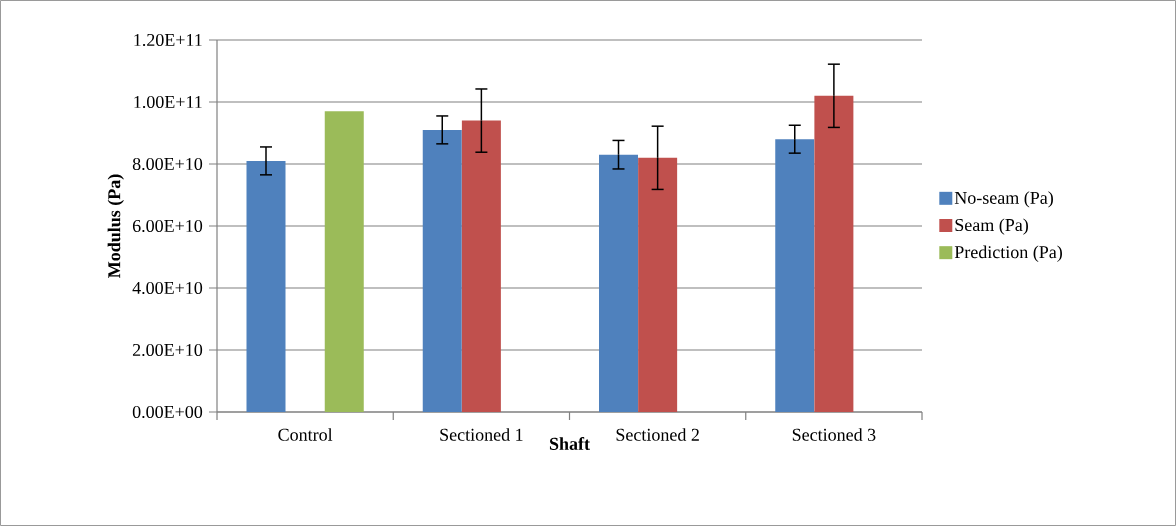  Describe the element at coordinates (167, 164) in the screenshot. I see `y-tick-label: 8.00E+10` at that location.